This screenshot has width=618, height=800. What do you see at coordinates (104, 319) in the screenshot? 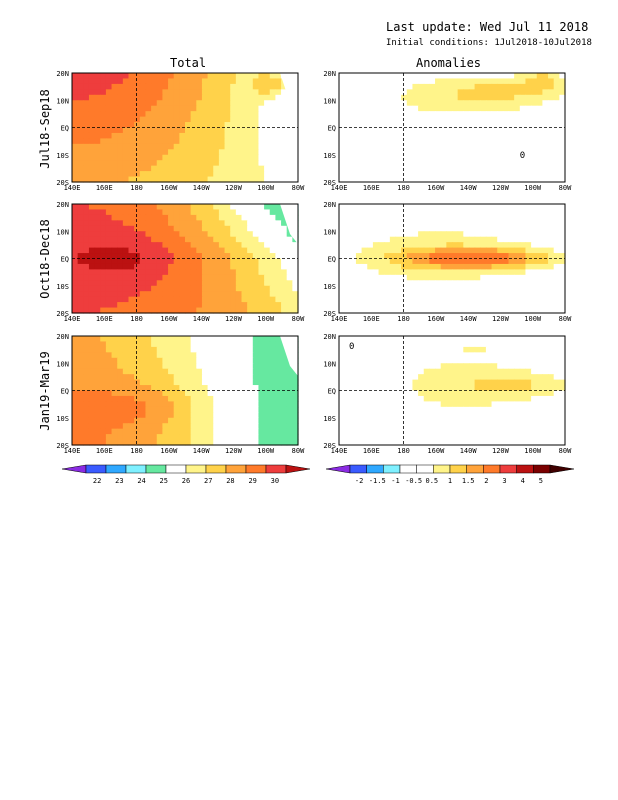
I see `lon-tick-label: 160E` at bounding box center [104, 319].